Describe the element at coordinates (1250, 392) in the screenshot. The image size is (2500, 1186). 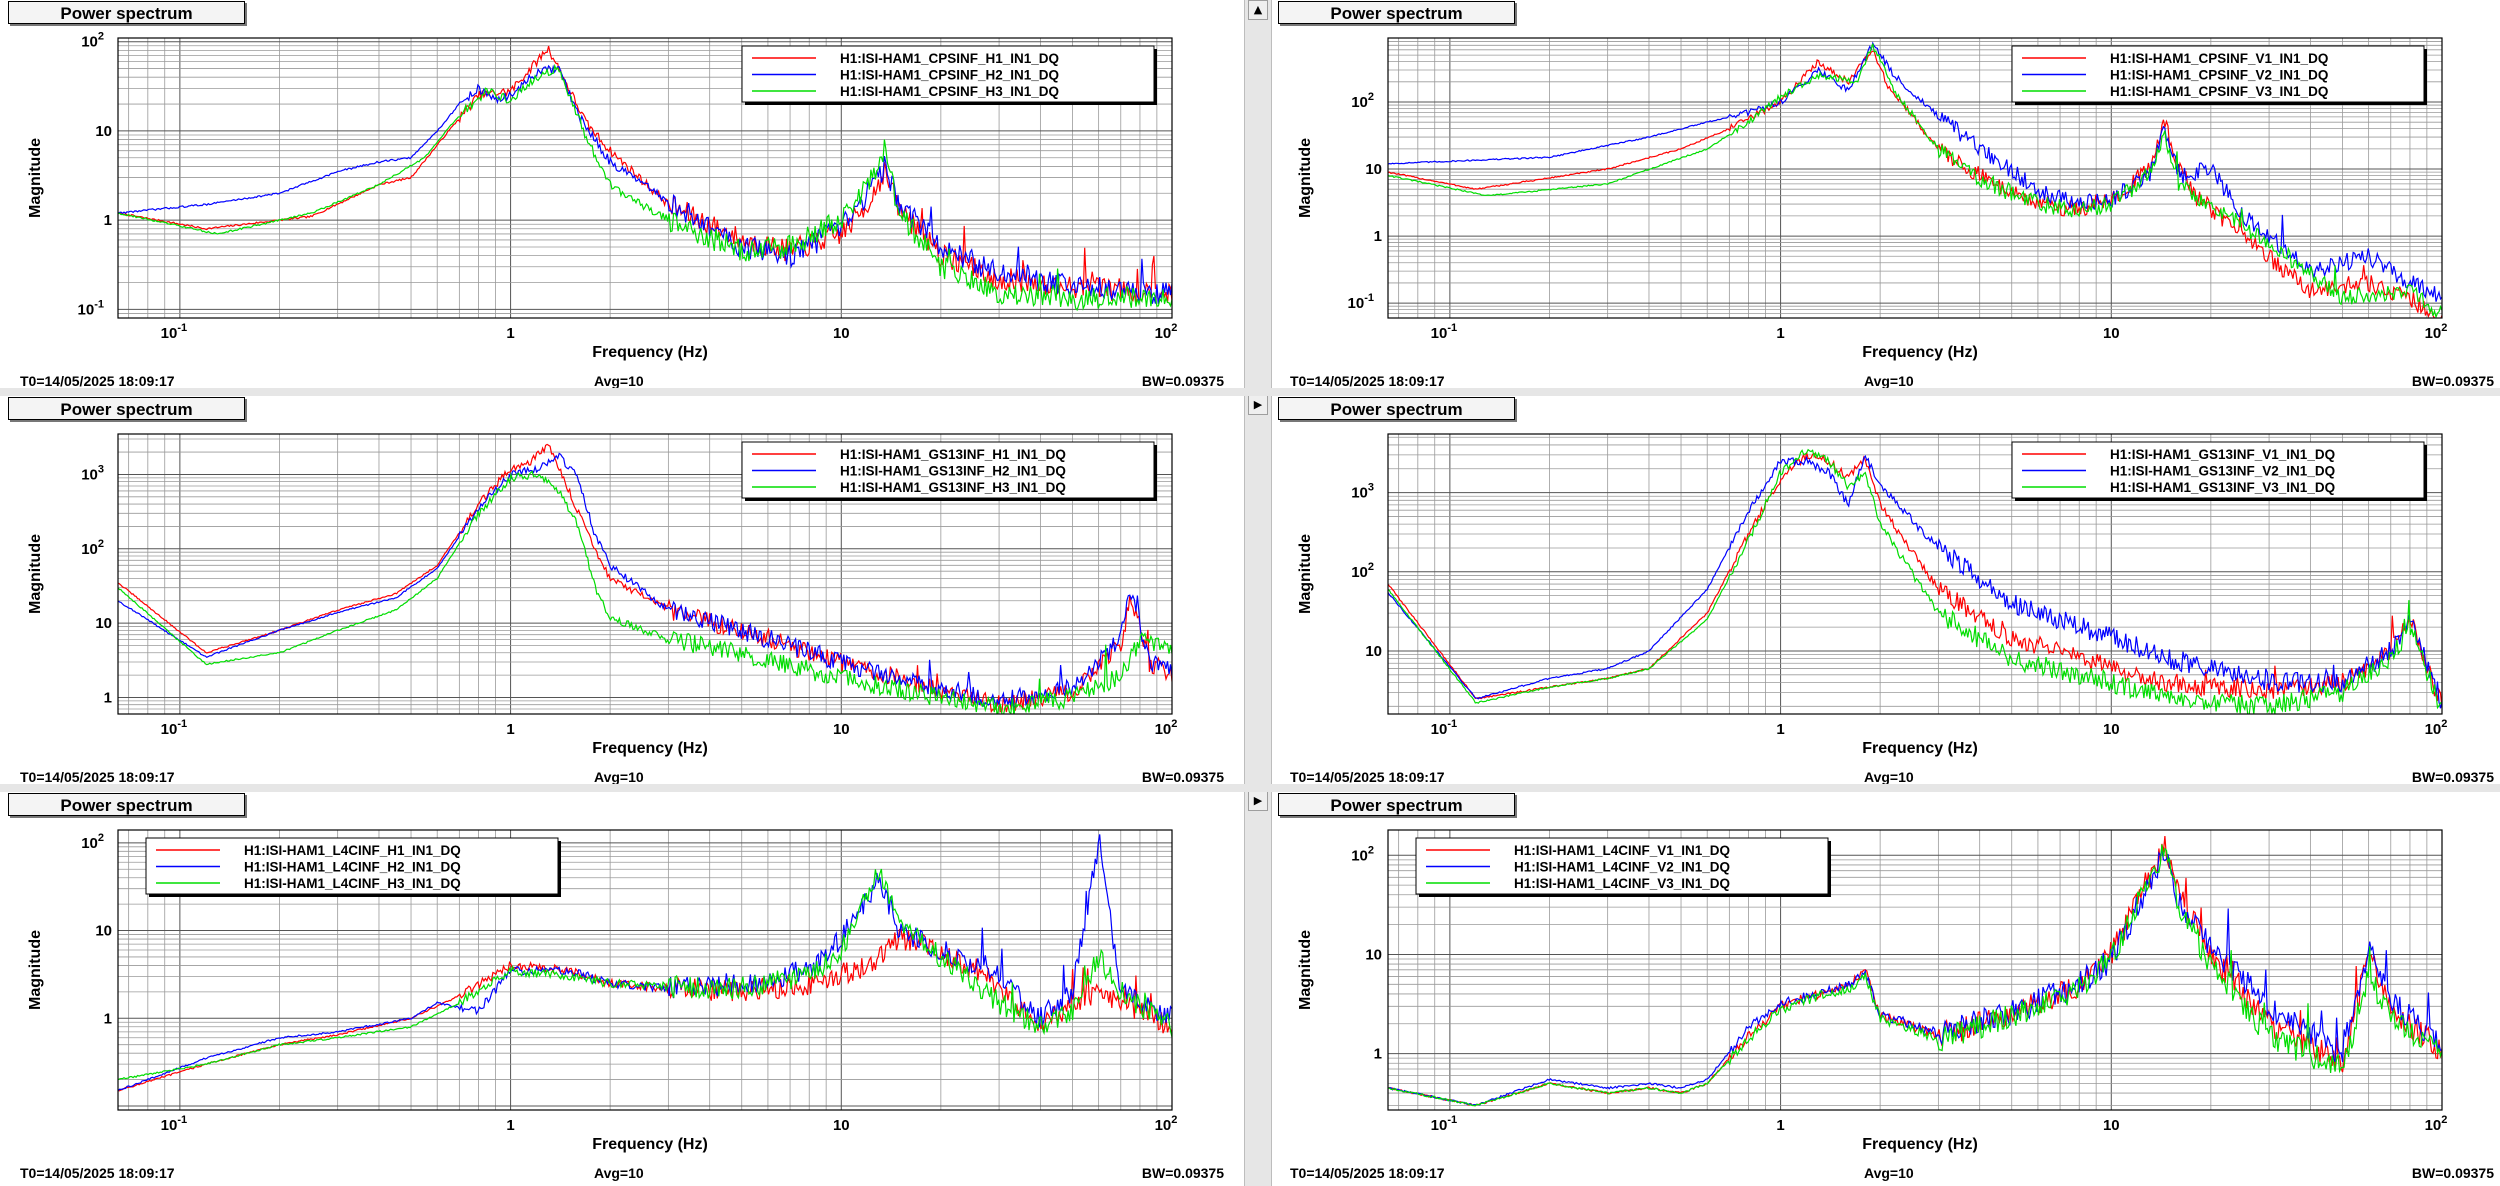
I see `panel-separator` at that location.